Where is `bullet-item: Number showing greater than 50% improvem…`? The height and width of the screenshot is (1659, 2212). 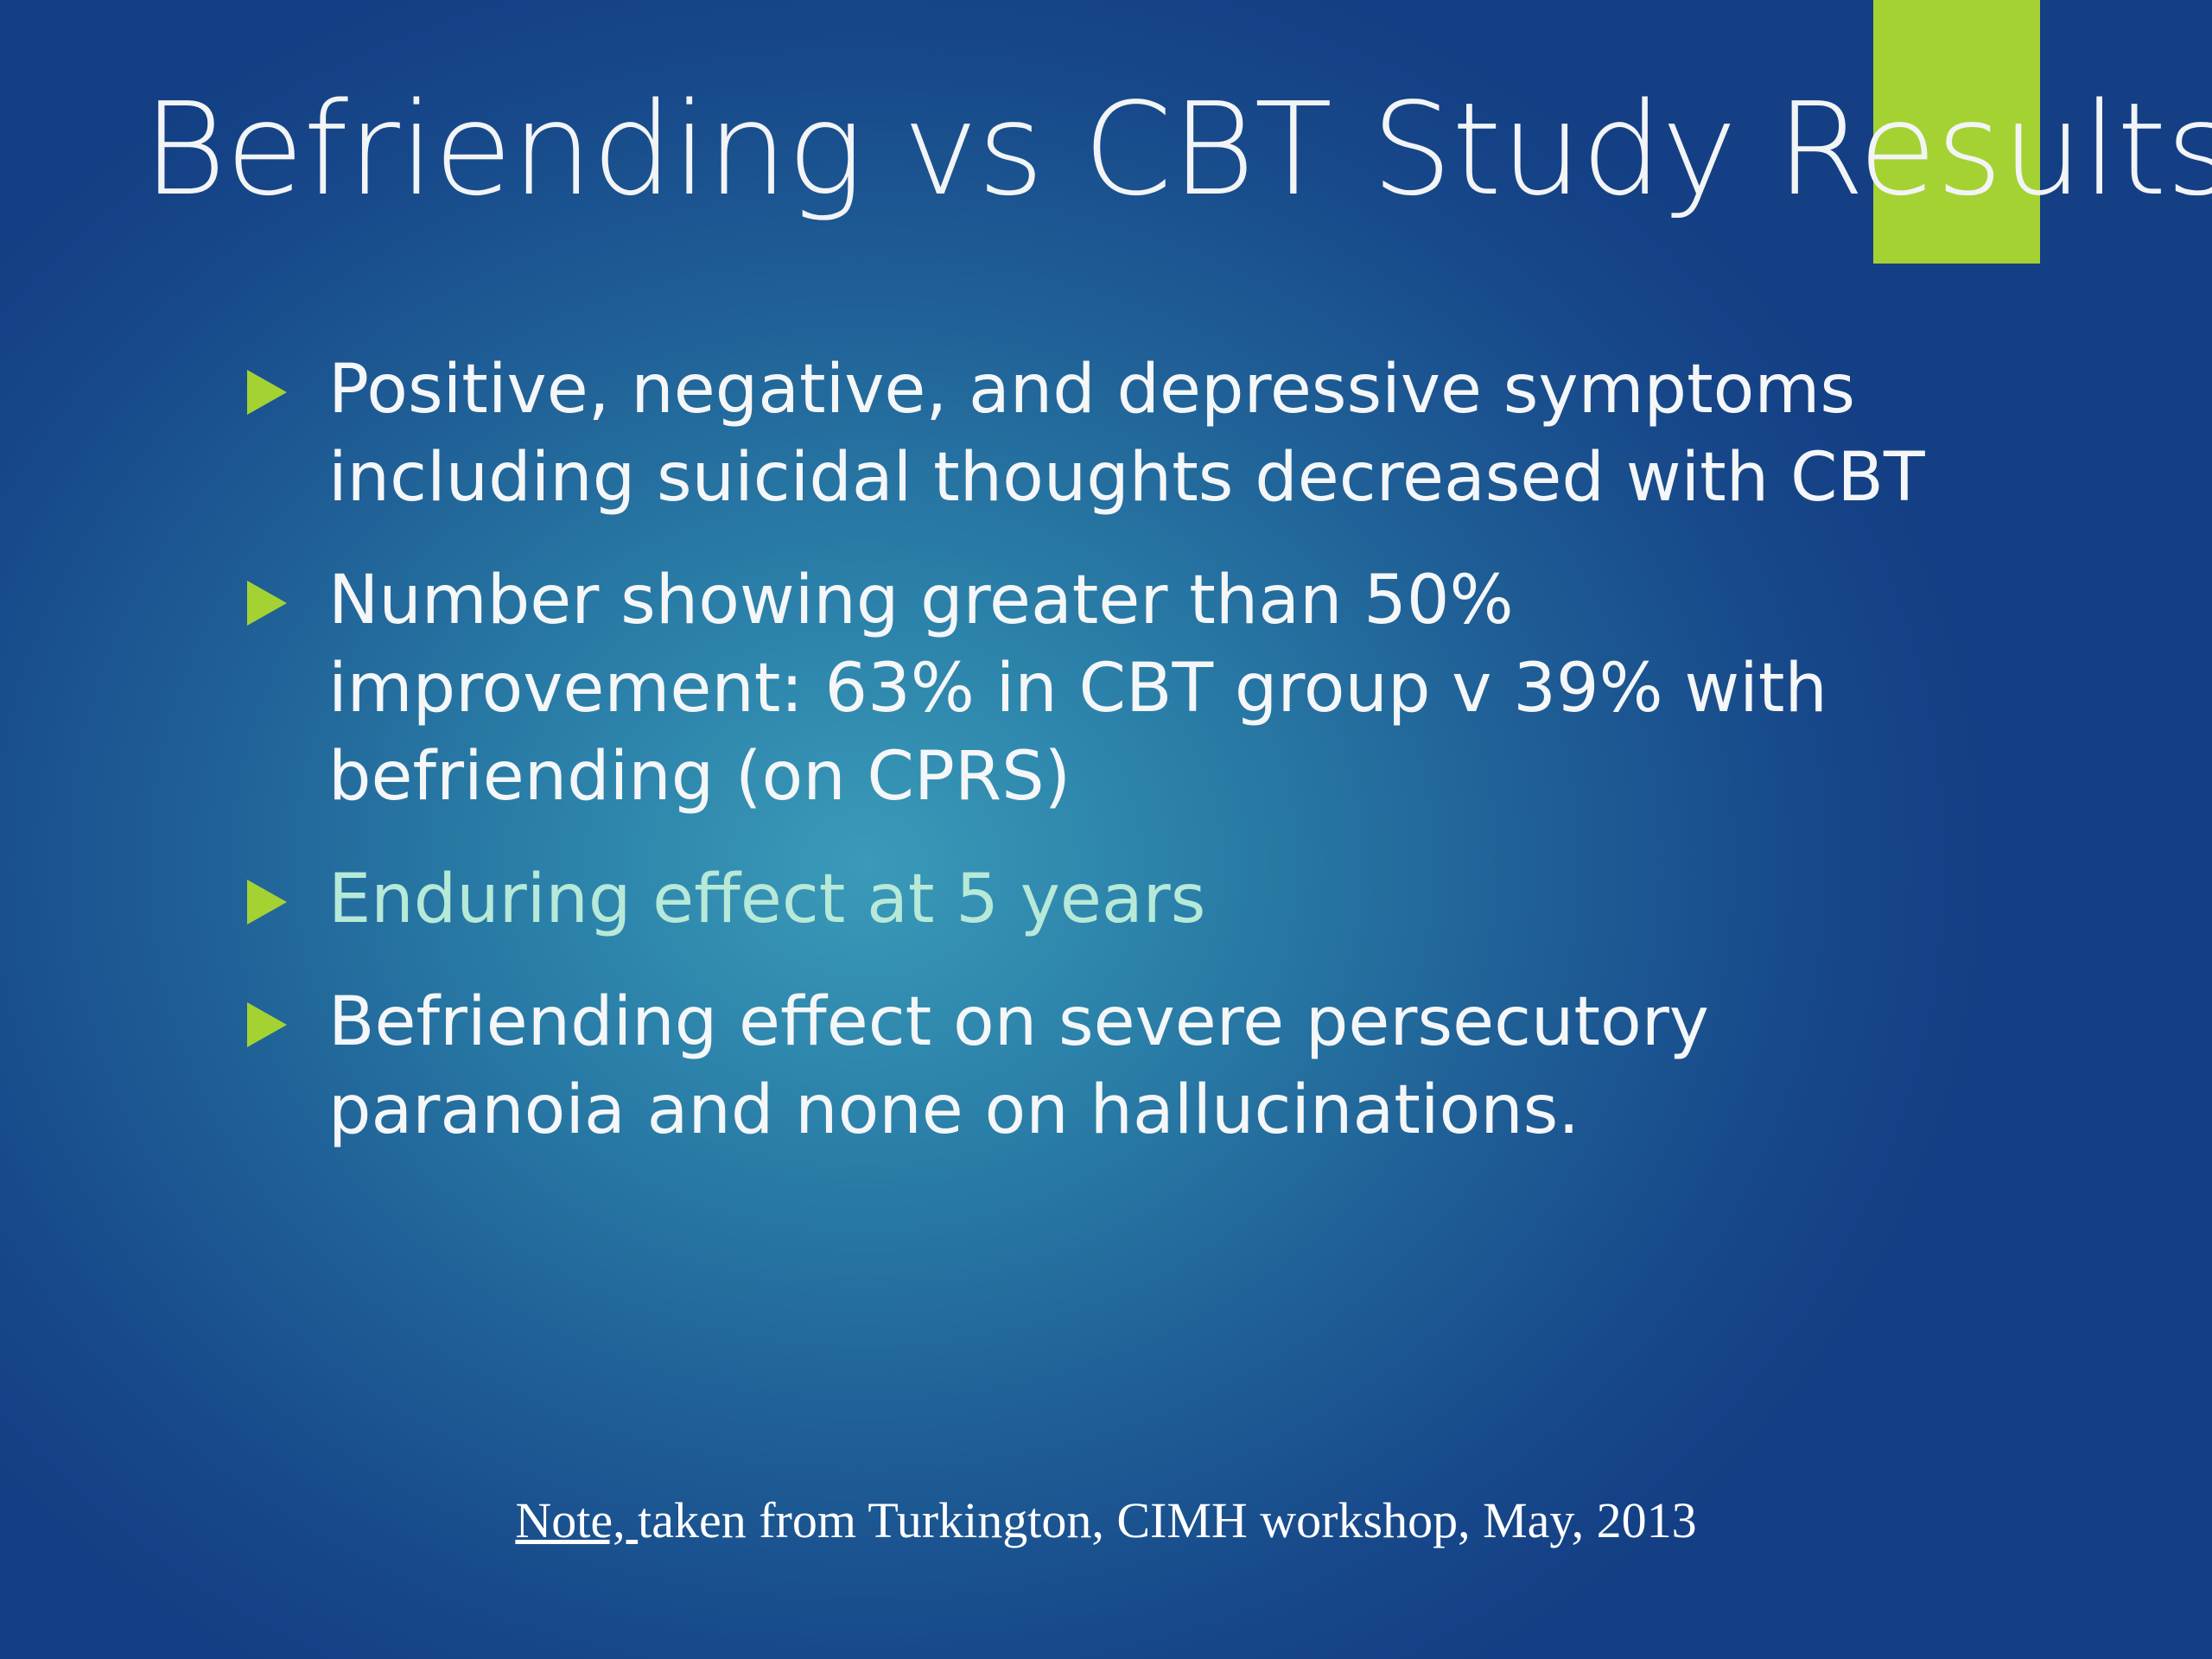 bullet-item: Number showing greater than 50% improvem… is located at coordinates (1084, 688).